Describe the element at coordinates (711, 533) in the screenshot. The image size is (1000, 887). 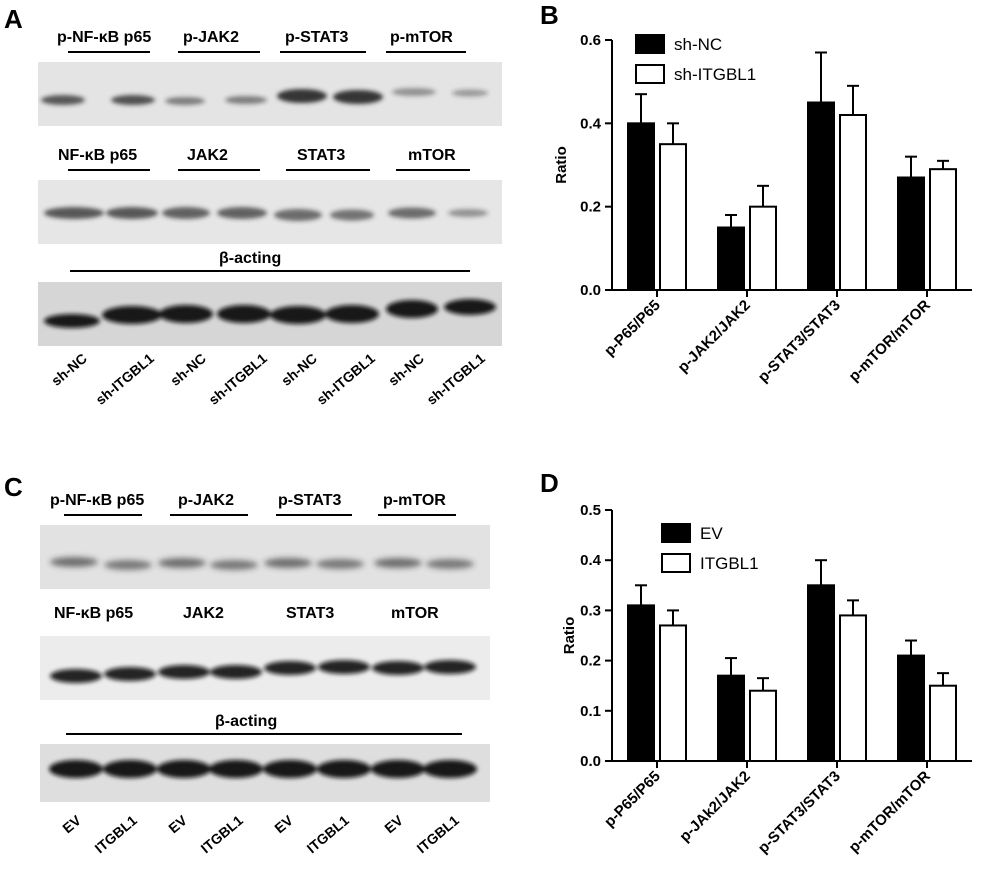
I see `chart-d-legend-label-1: EV` at that location.